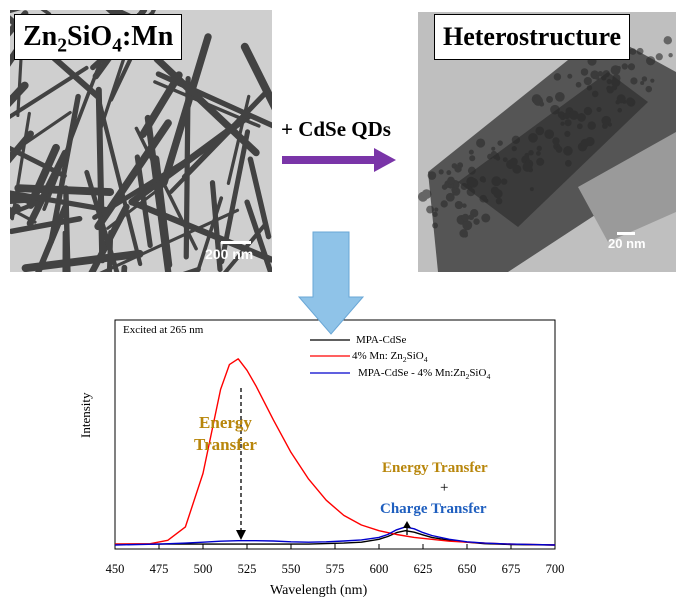 This screenshot has height=615, width=693. I want to click on x-tick-label: 450, so click(115, 569).